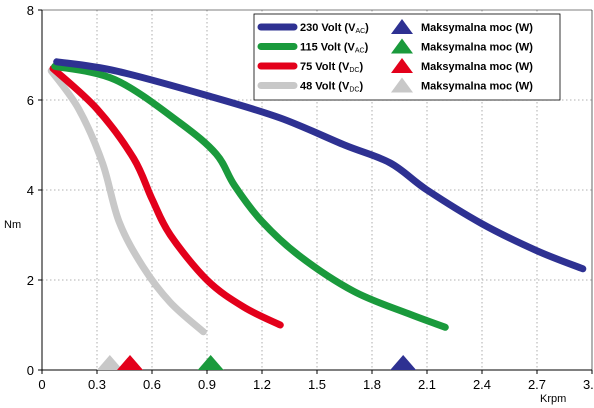  Describe the element at coordinates (30, 10) in the screenshot. I see `y-tick-label: 8` at that location.